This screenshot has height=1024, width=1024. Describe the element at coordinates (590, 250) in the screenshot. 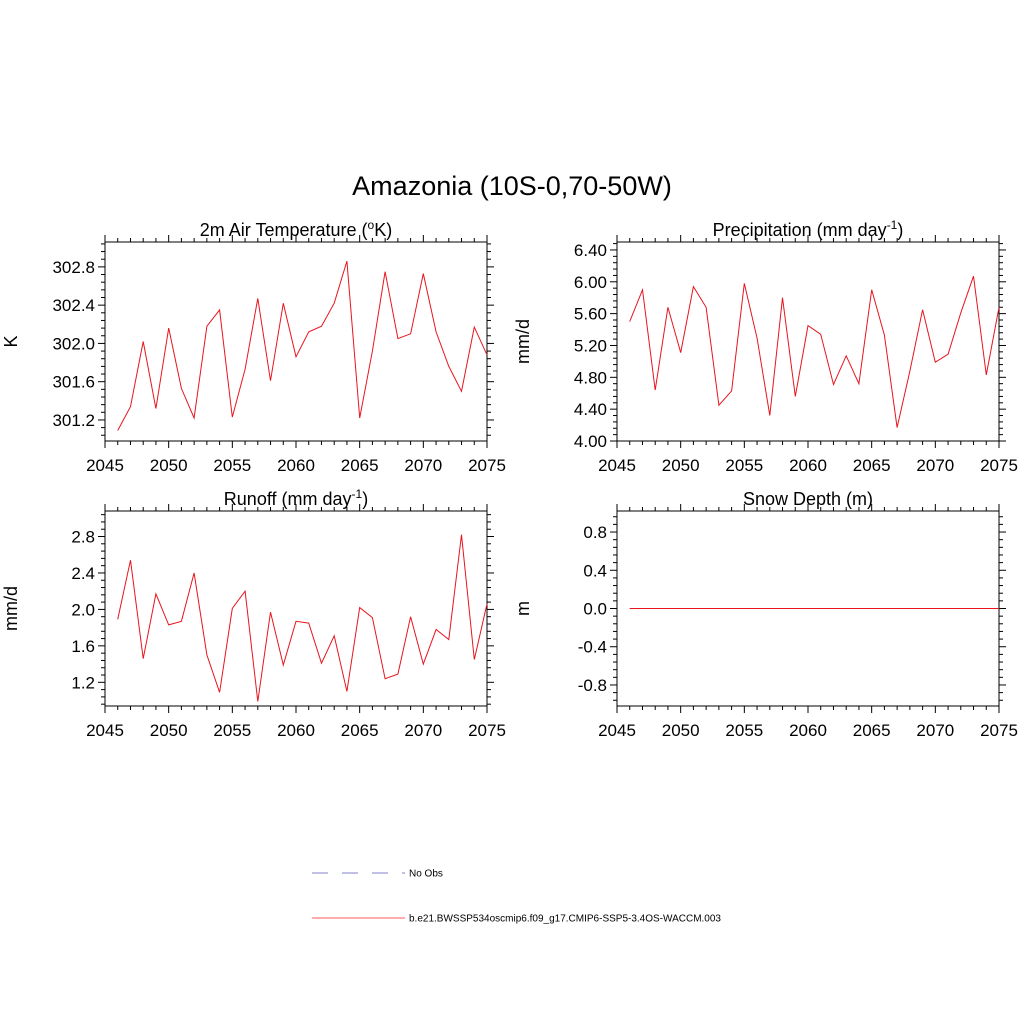

I see `y-tick-label-precipitation-6p4: 6.40` at that location.